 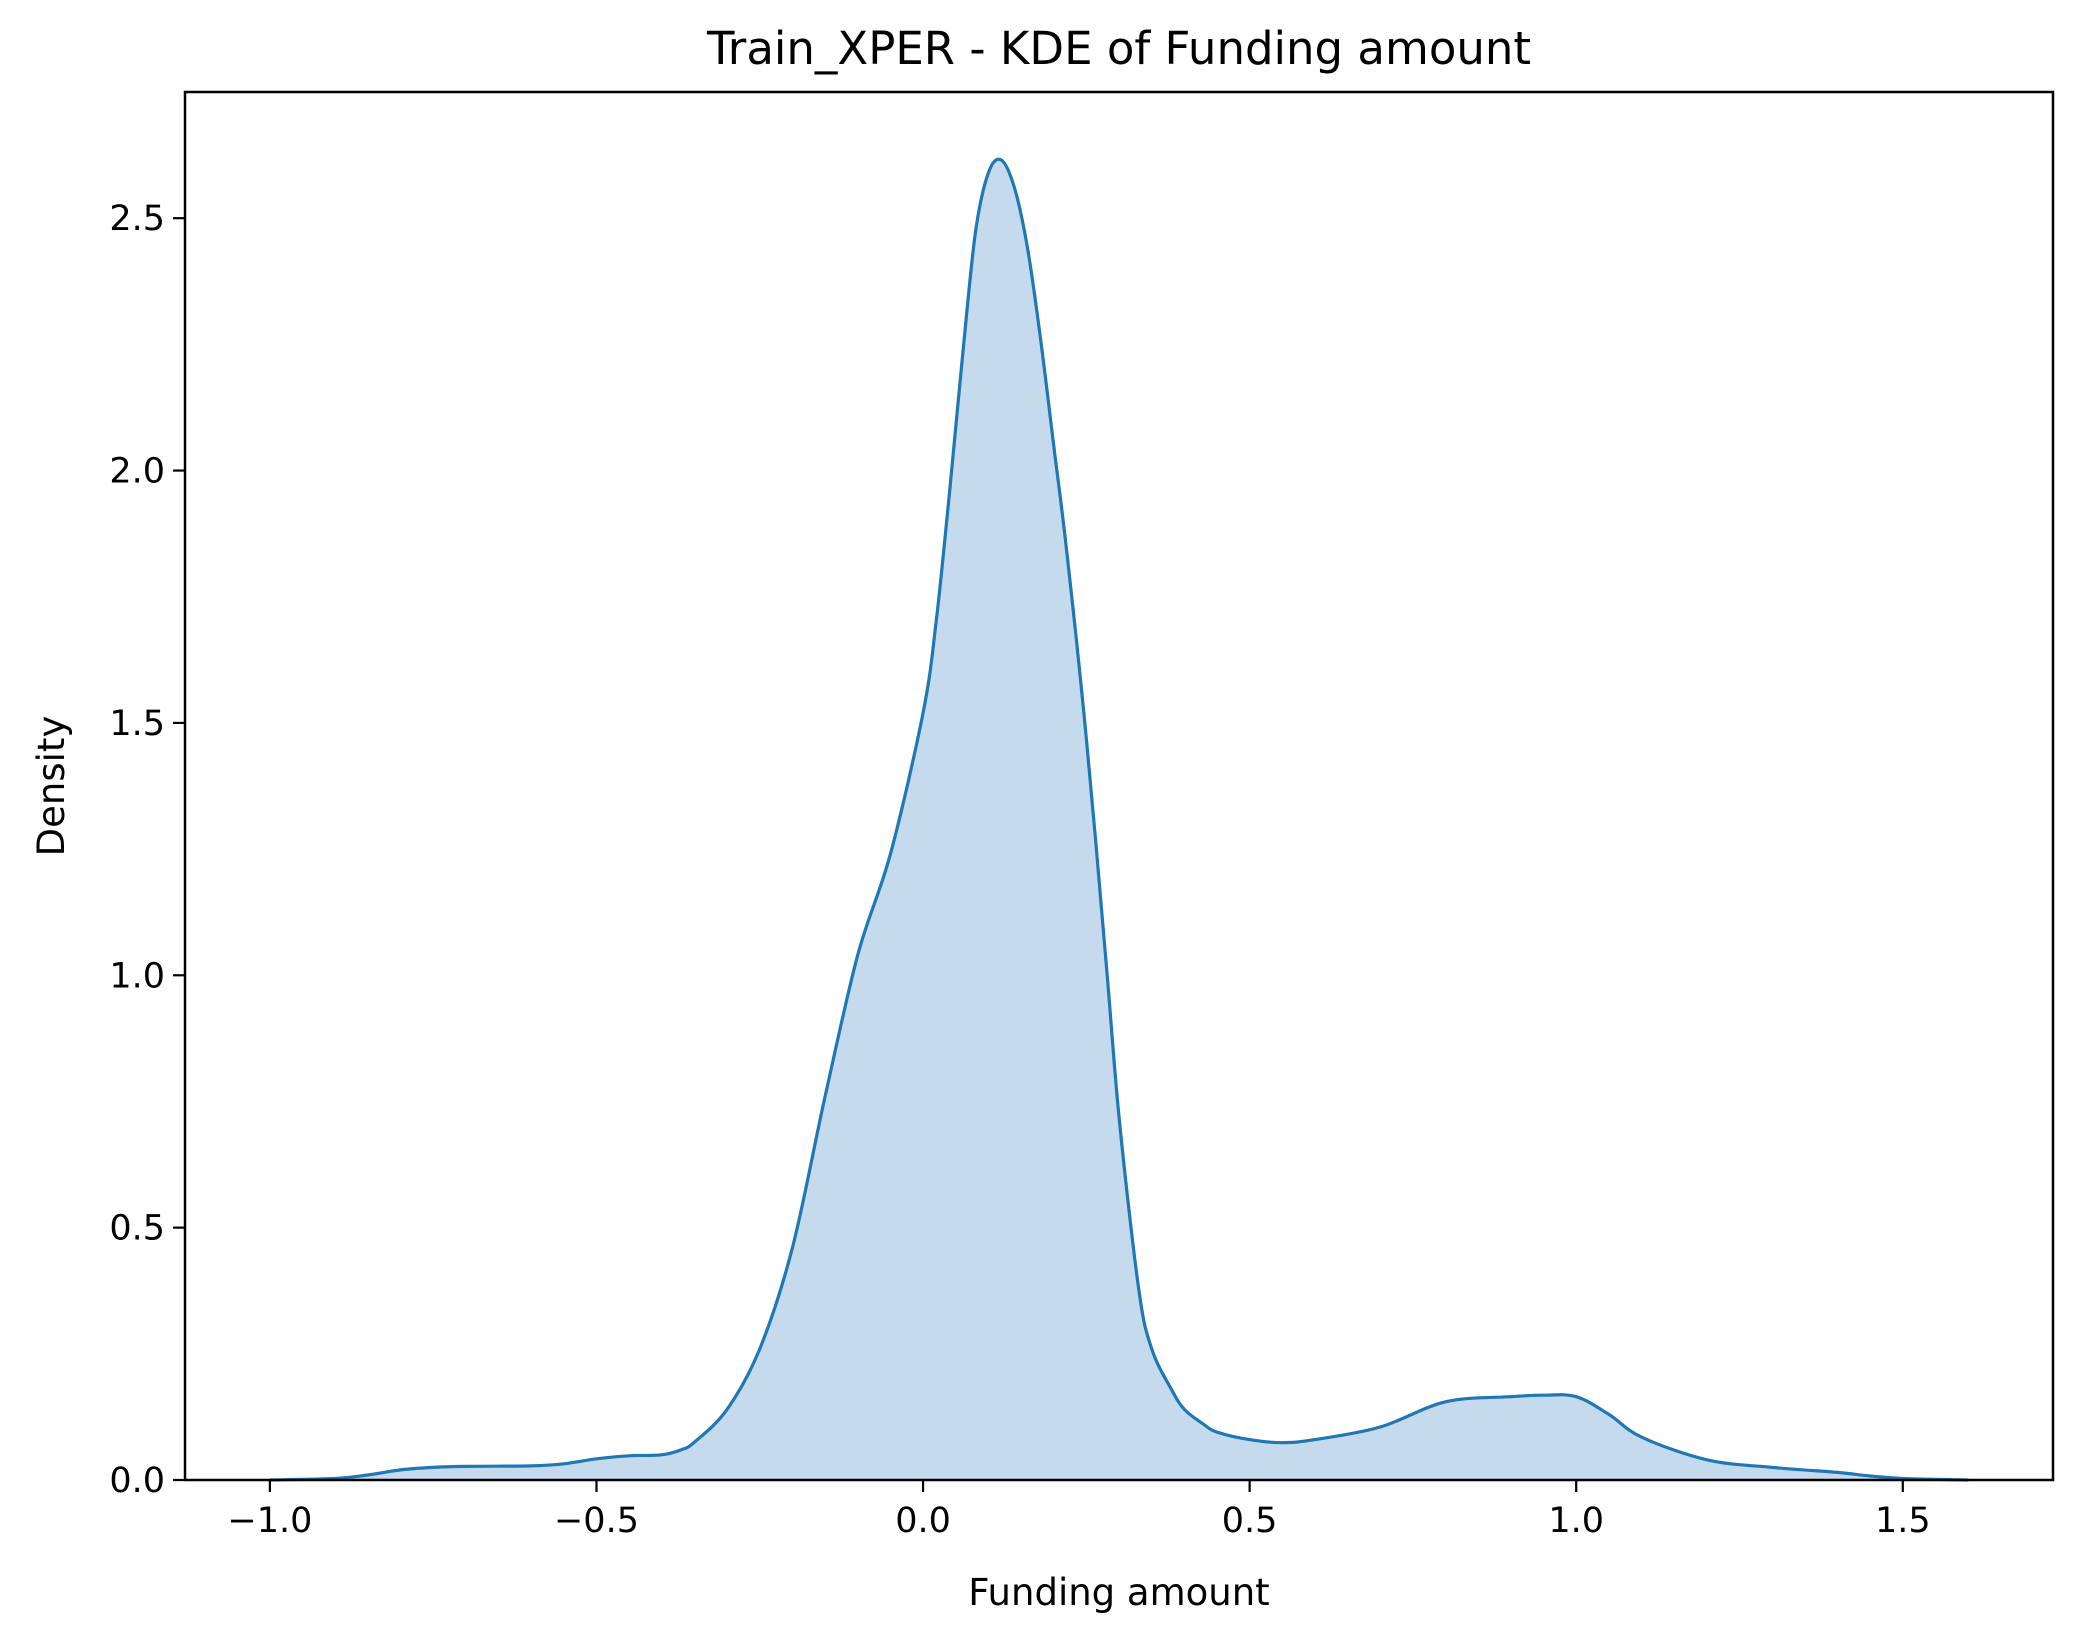 What do you see at coordinates (137, 1481) in the screenshot?
I see `y-tick-label: 0.0` at bounding box center [137, 1481].